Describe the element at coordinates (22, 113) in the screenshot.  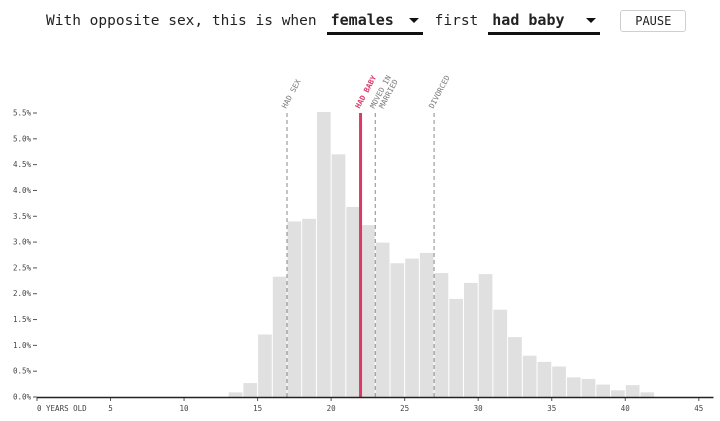
I see `y-tick-label: 5.5%` at that location.